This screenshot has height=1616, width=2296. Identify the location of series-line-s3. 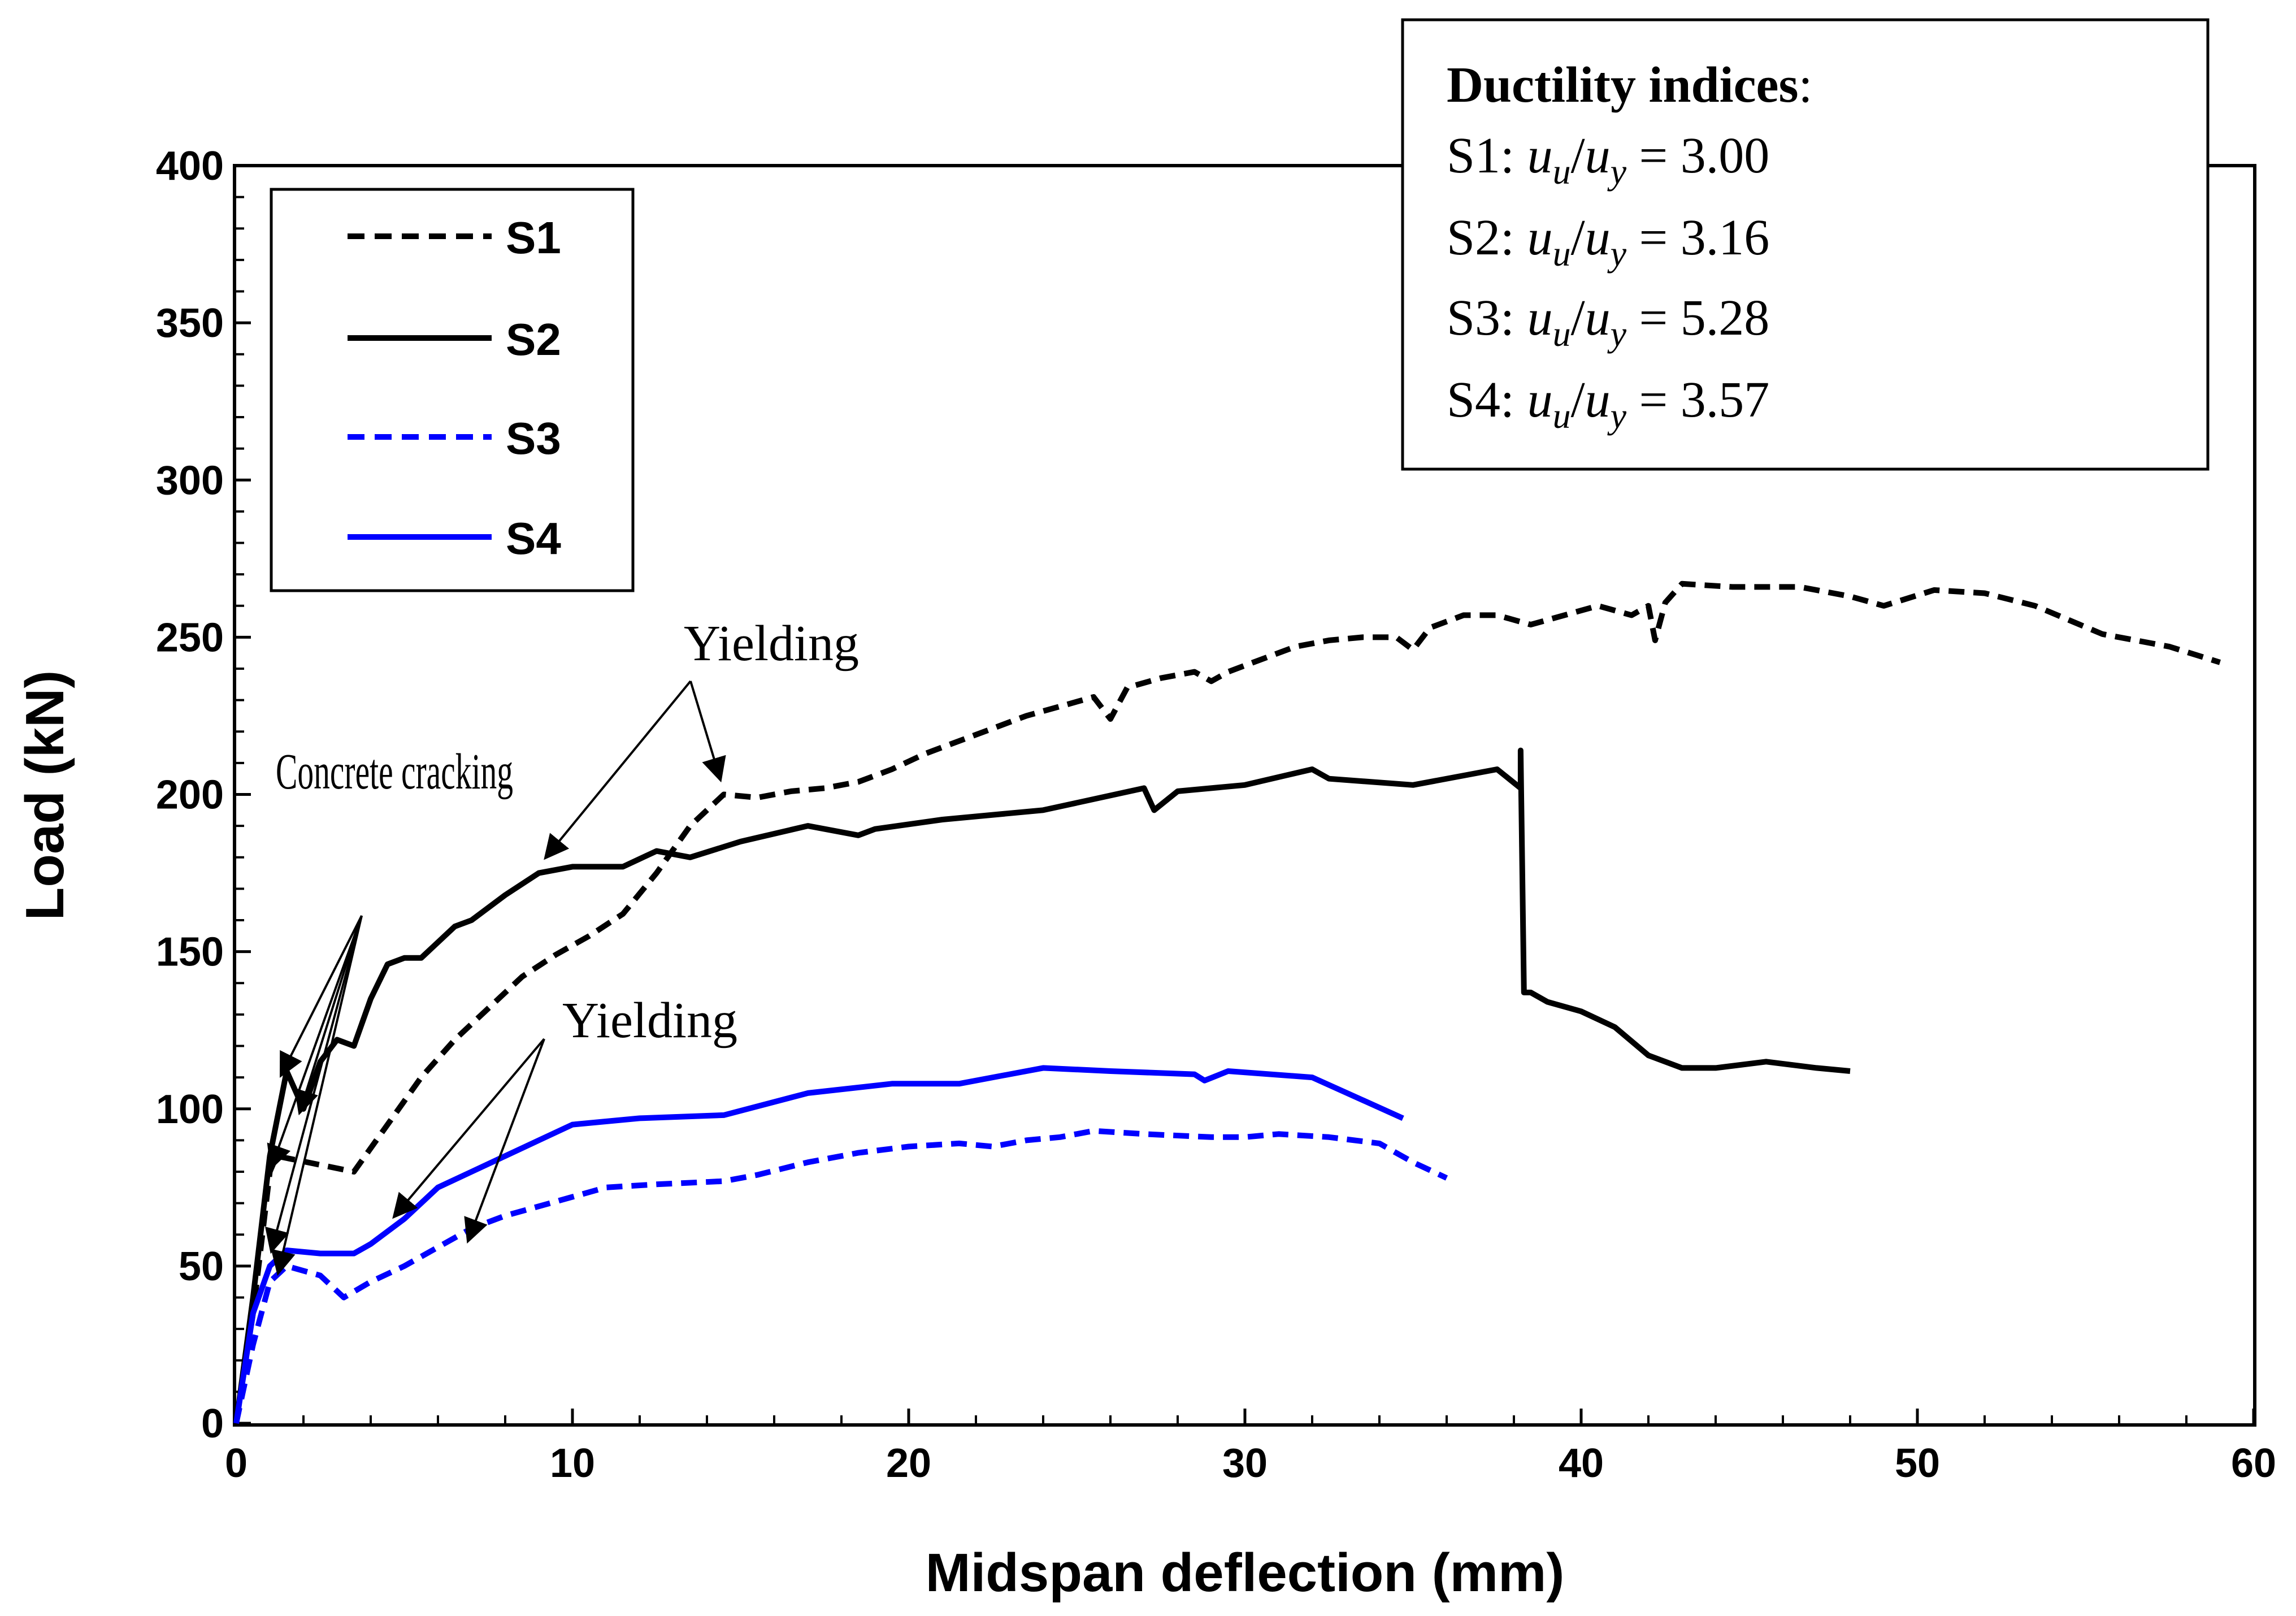
(840, 1276).